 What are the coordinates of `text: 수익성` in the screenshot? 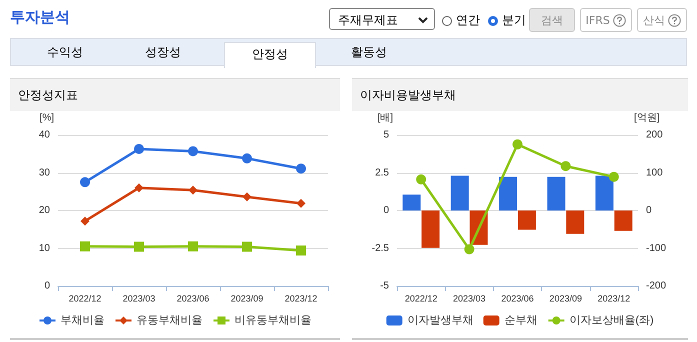 It's located at (65, 52).